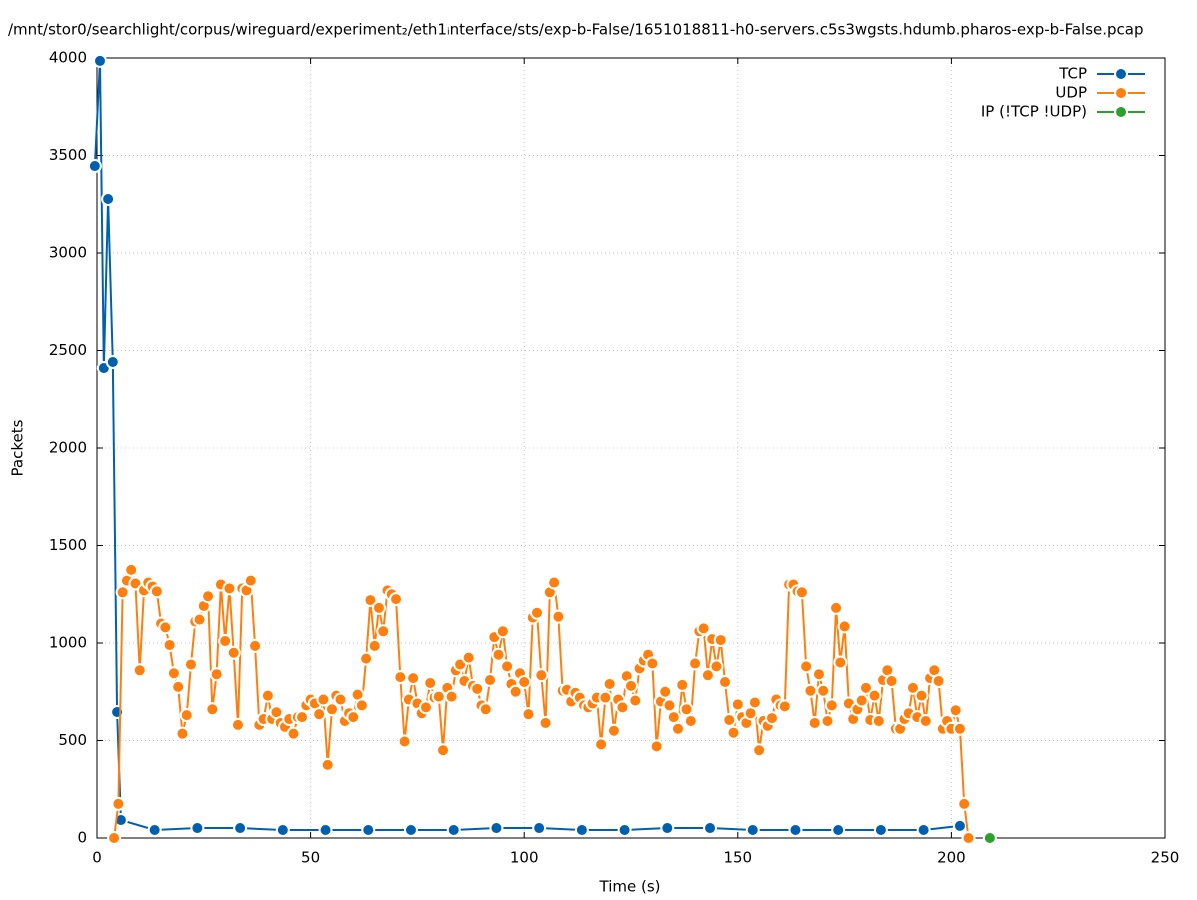  I want to click on legend-label: IP (!TCP !UDP), so click(1034, 112).